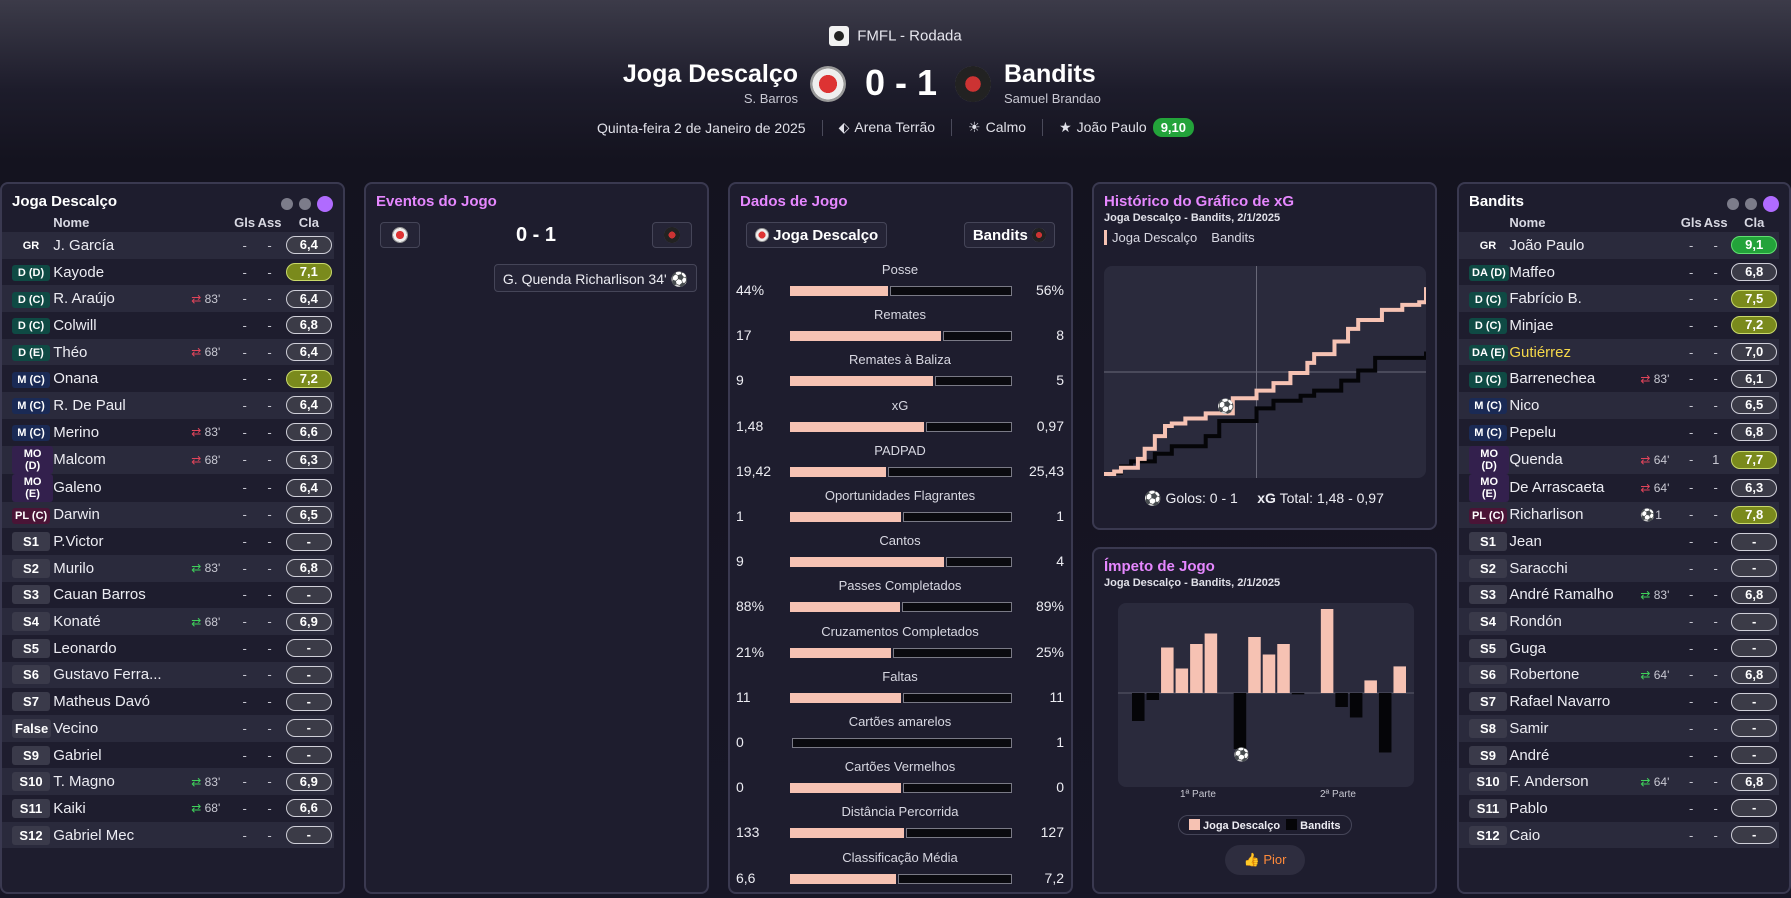 This screenshot has height=898, width=1791. I want to click on stats-home-team: Joga Descalço, so click(817, 235).